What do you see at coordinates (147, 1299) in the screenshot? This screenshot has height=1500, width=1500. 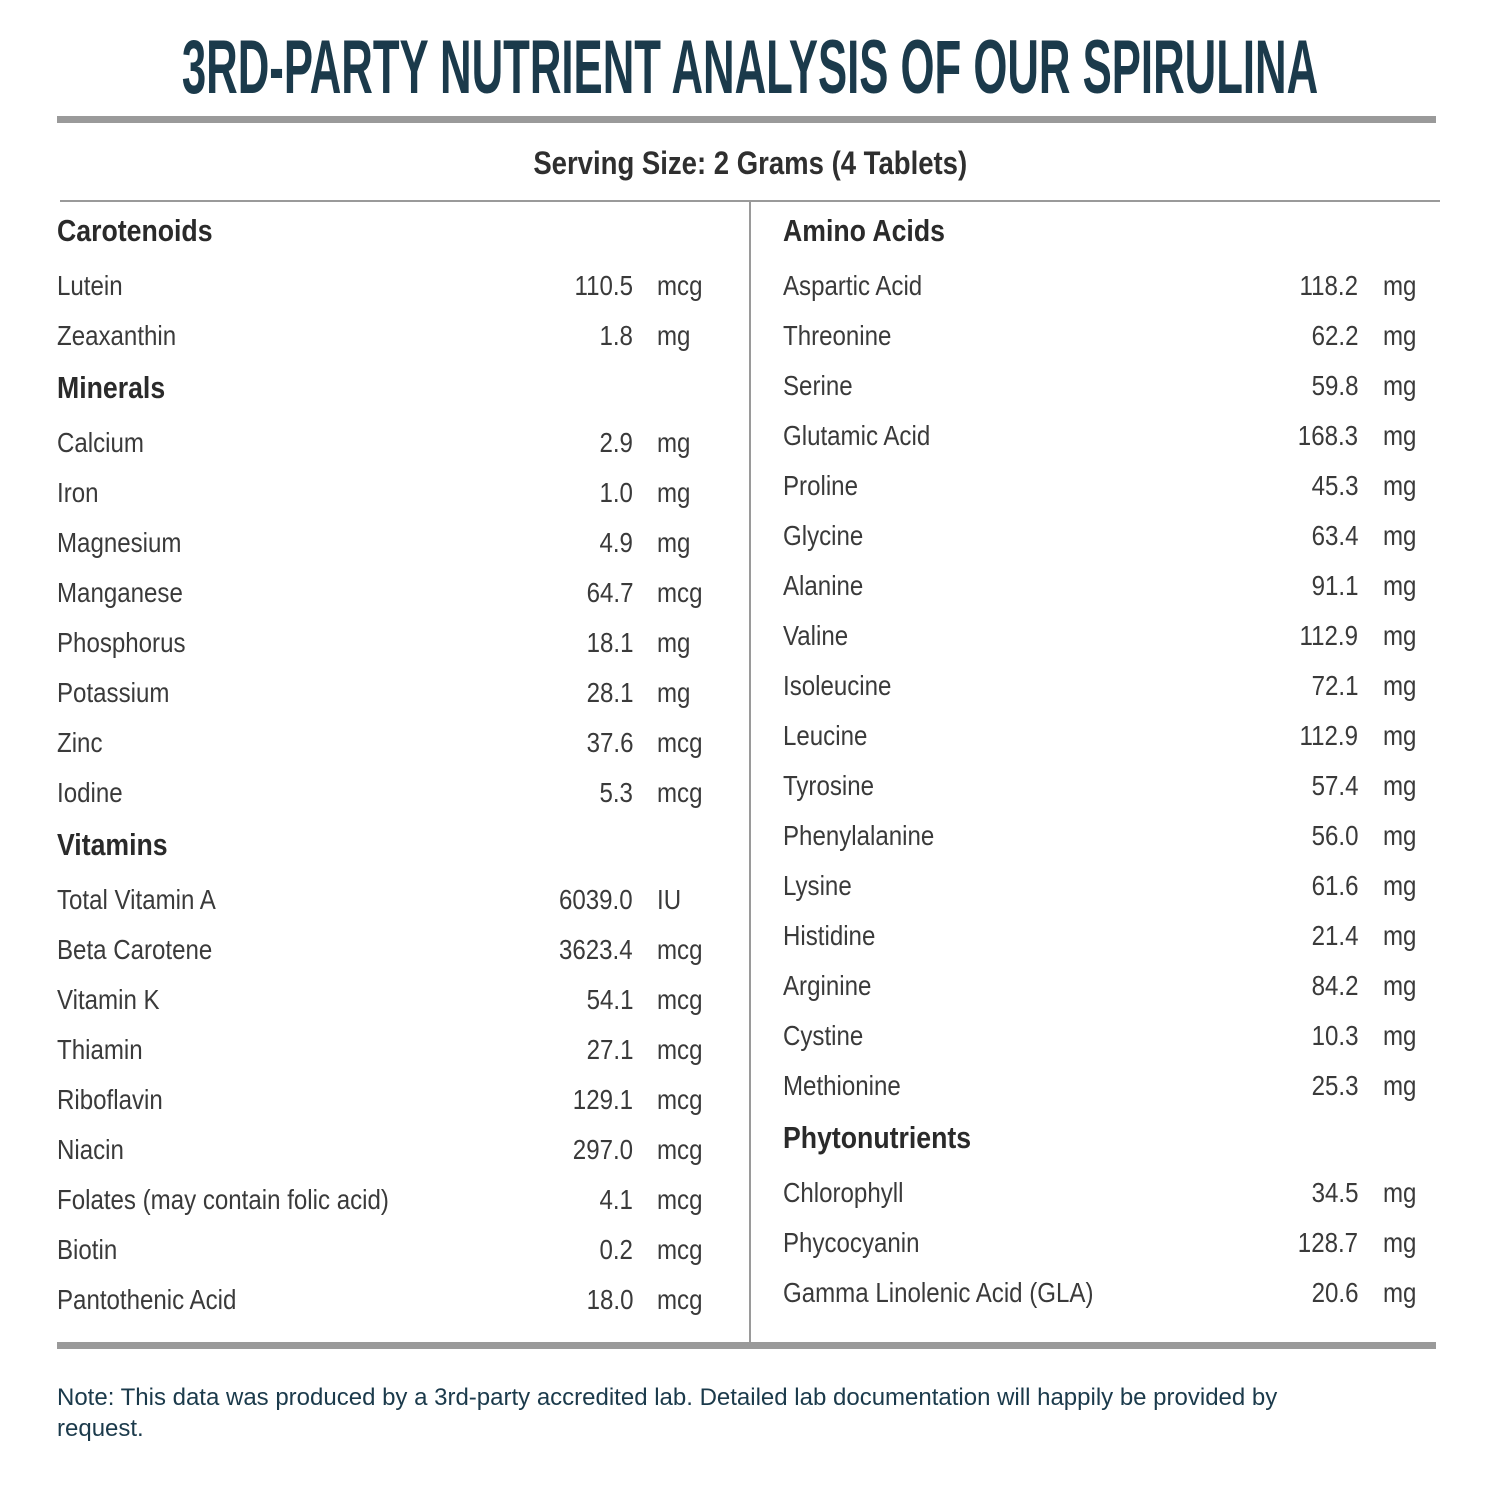 I see `nutrient-name: Pantothenic Acid` at bounding box center [147, 1299].